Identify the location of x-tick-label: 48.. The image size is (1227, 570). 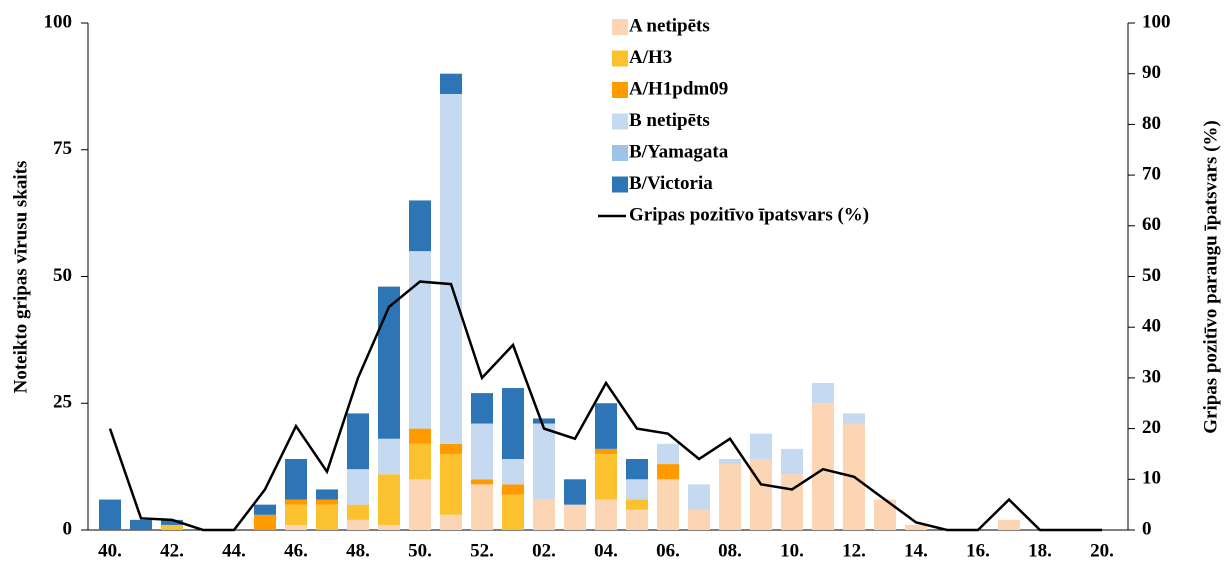
(358, 550).